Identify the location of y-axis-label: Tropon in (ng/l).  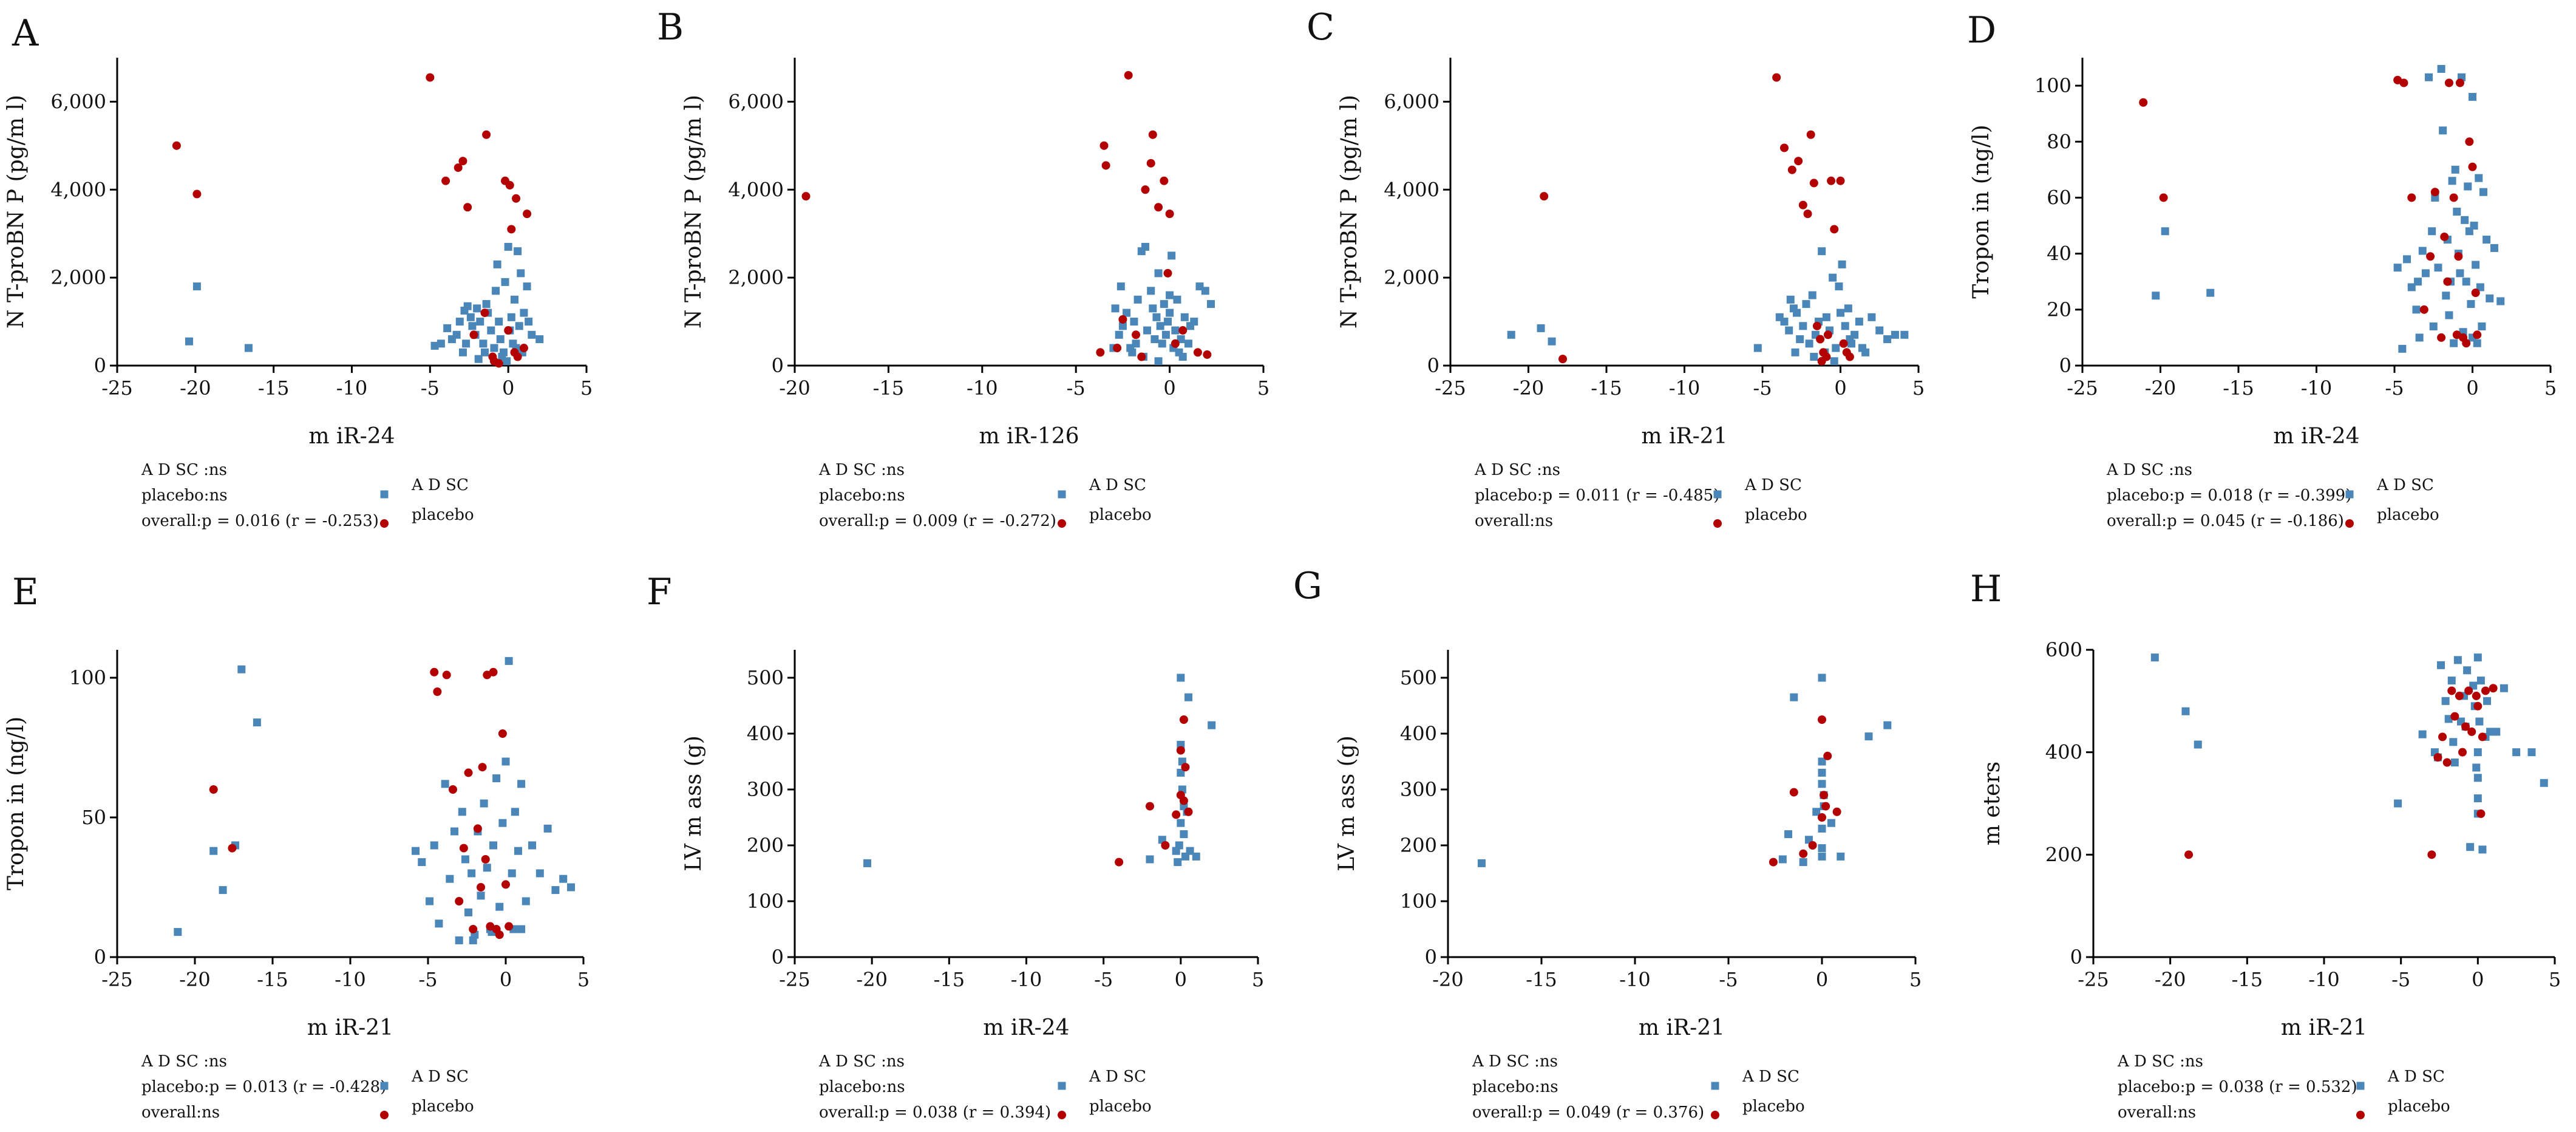
(1981, 211).